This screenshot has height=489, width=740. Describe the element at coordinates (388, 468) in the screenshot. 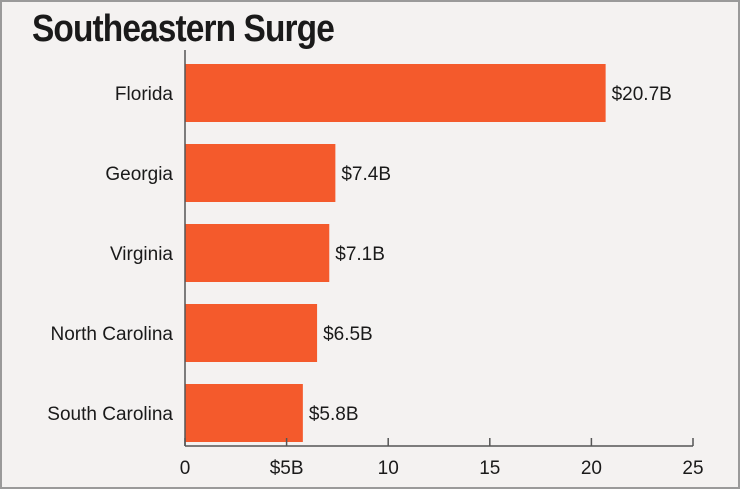

I see `x-tick-label-10: 10` at that location.